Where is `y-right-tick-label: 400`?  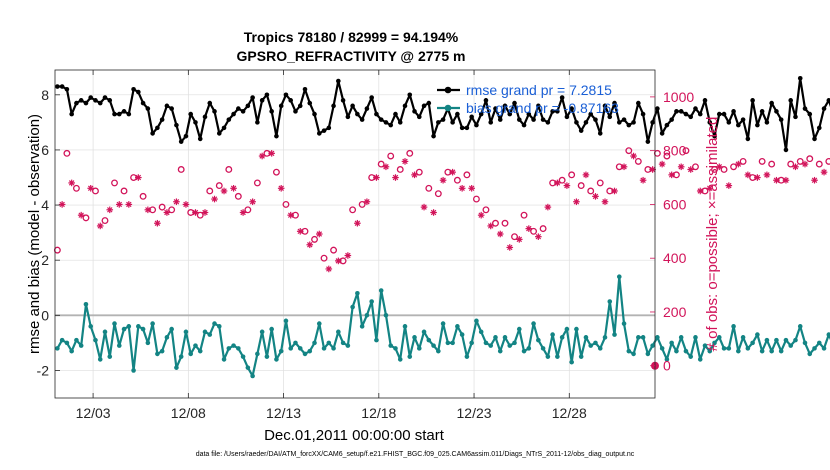
y-right-tick-label: 400 is located at coordinates (675, 258).